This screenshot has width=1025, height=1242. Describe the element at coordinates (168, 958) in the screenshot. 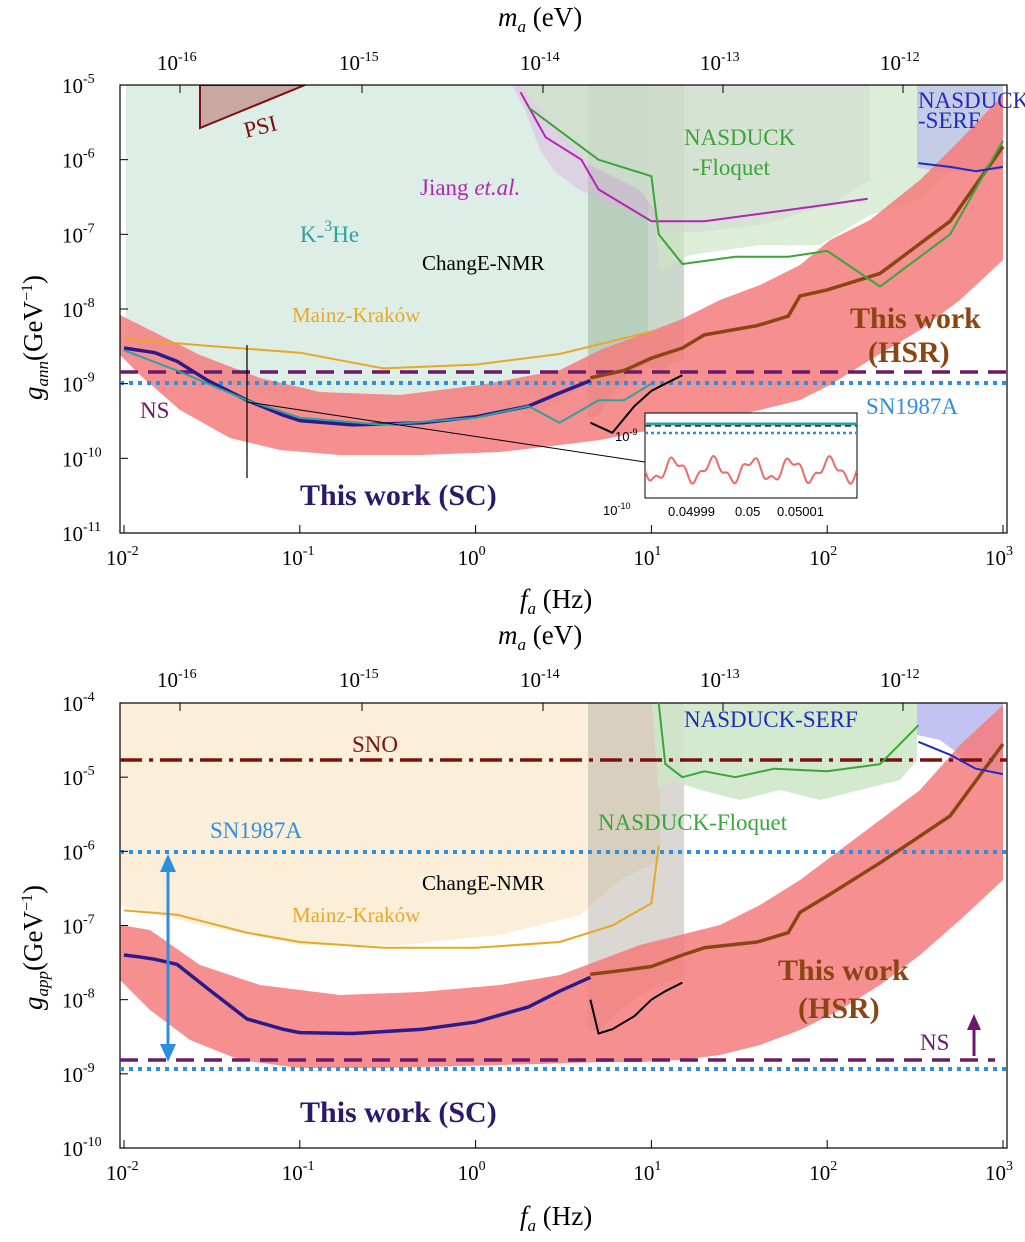

I see `sn-range-arrow` at that location.